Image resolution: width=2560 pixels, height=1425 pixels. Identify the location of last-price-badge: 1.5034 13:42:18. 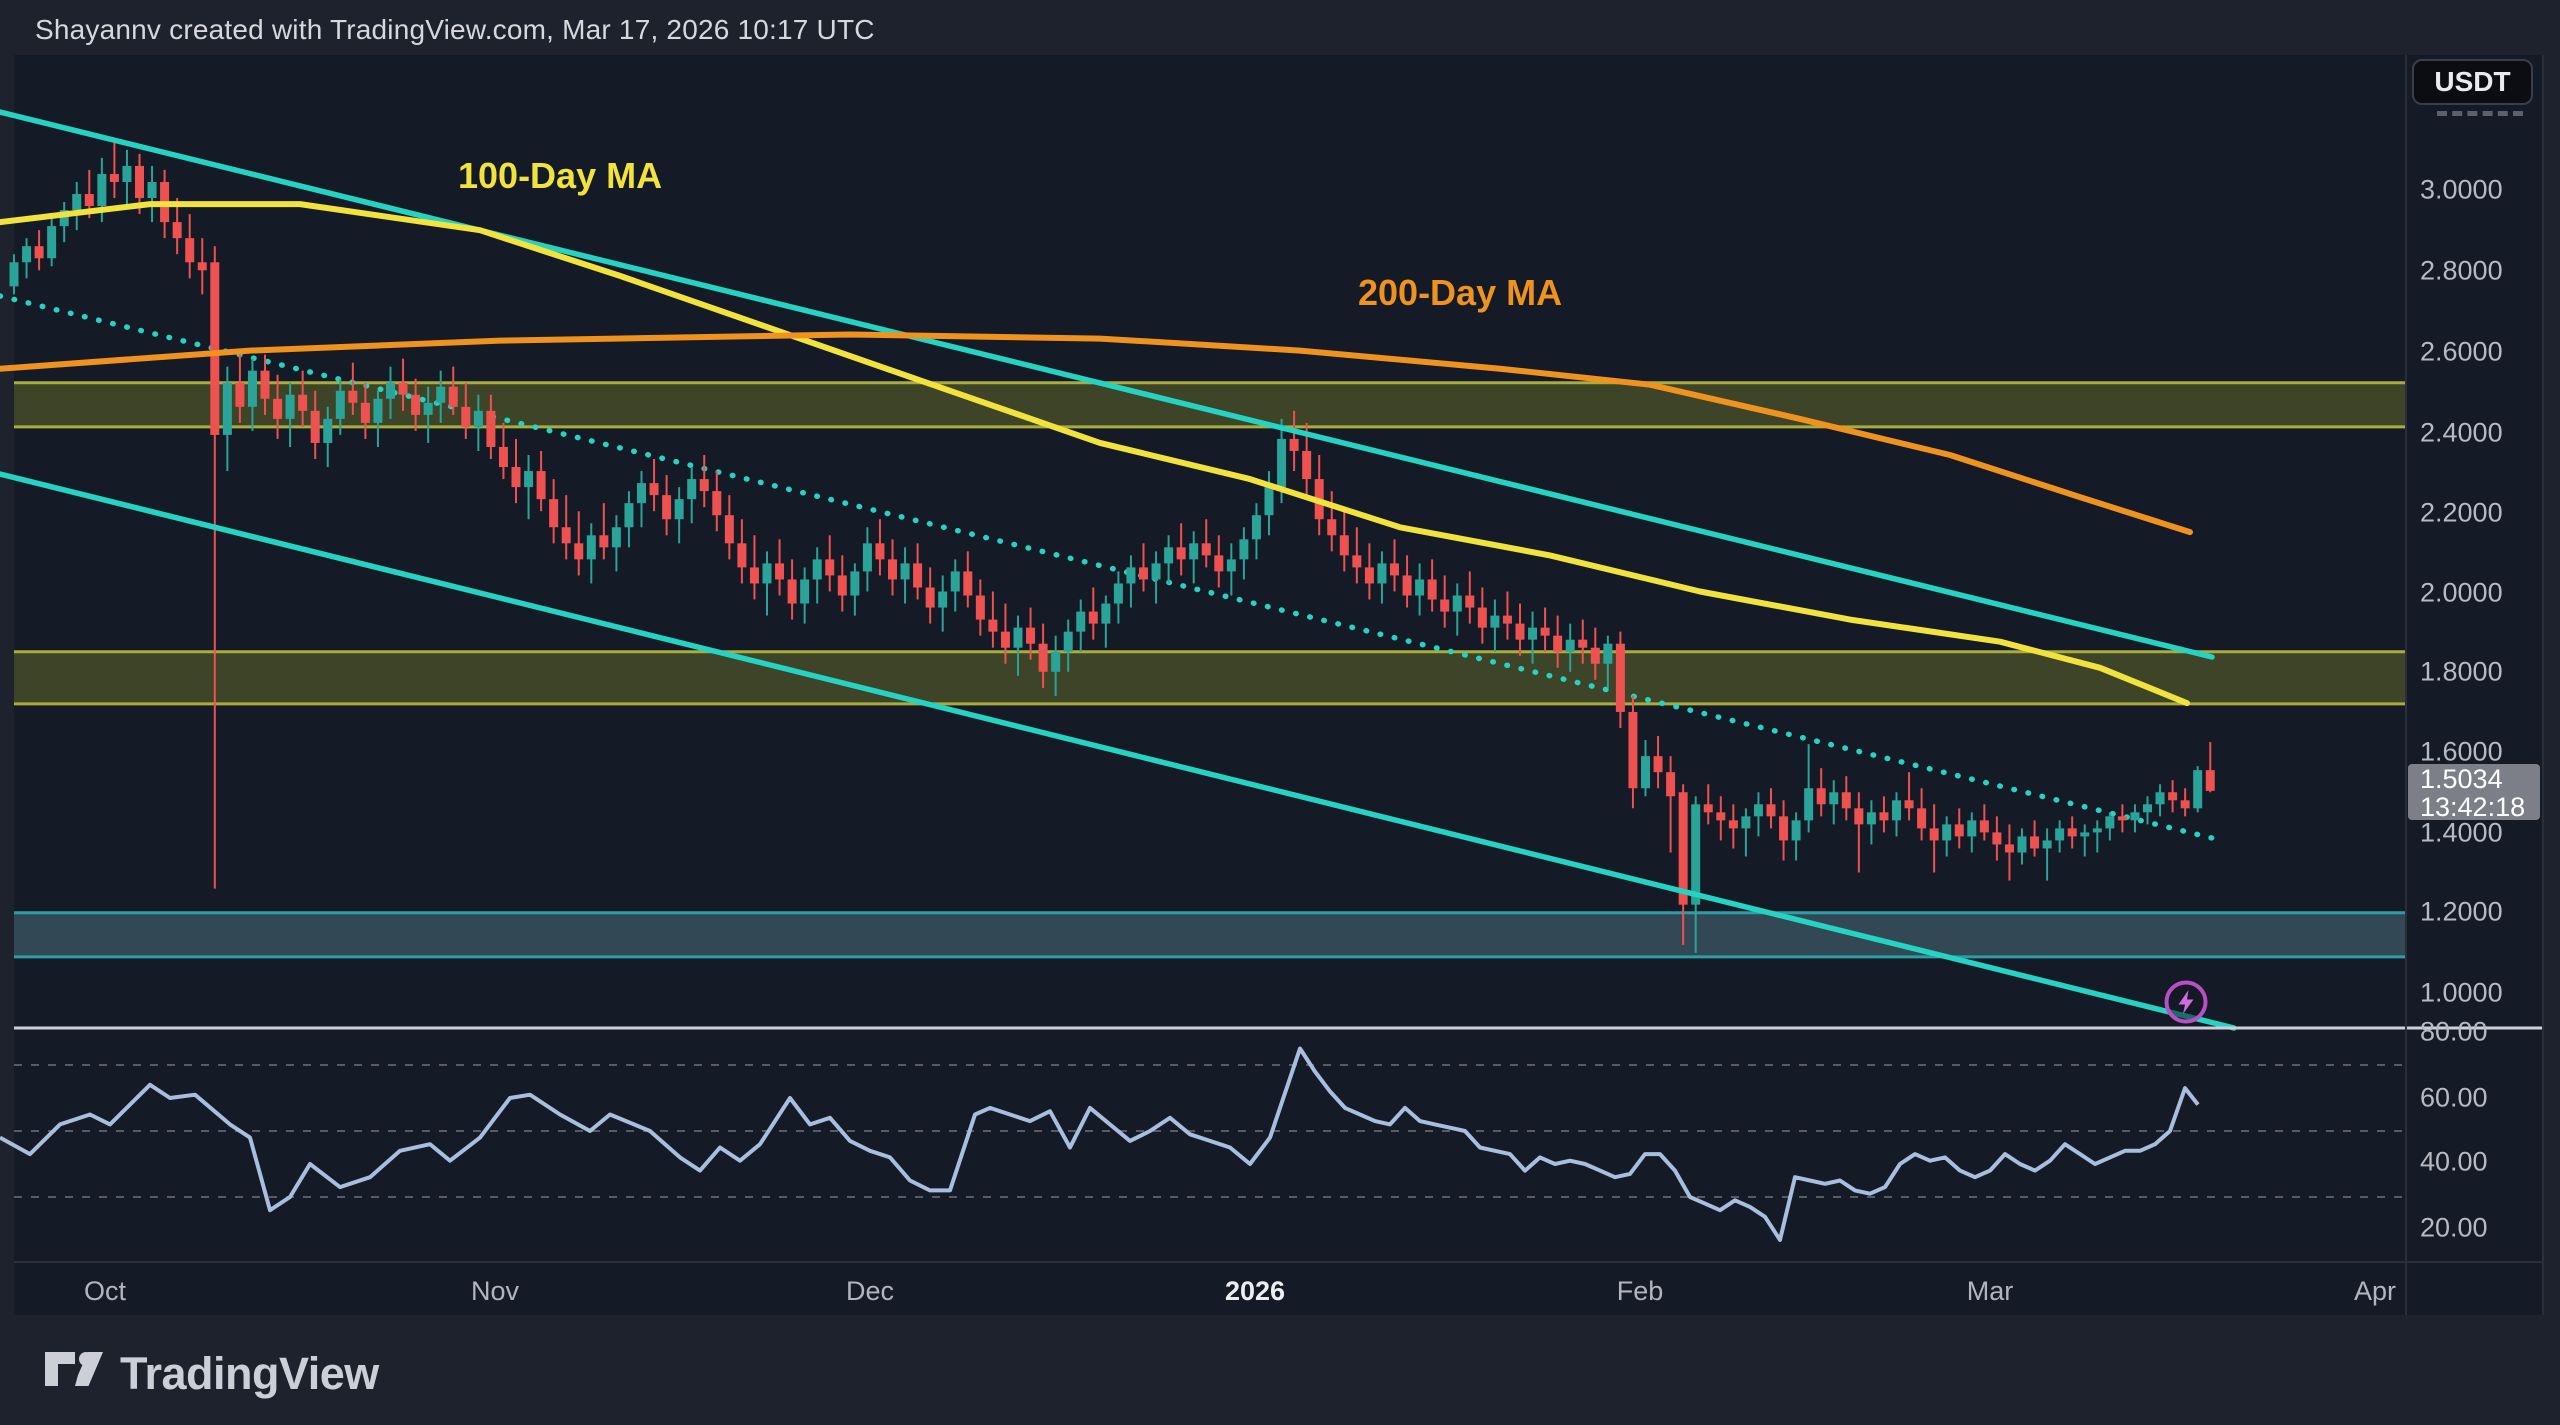
(2474, 793).